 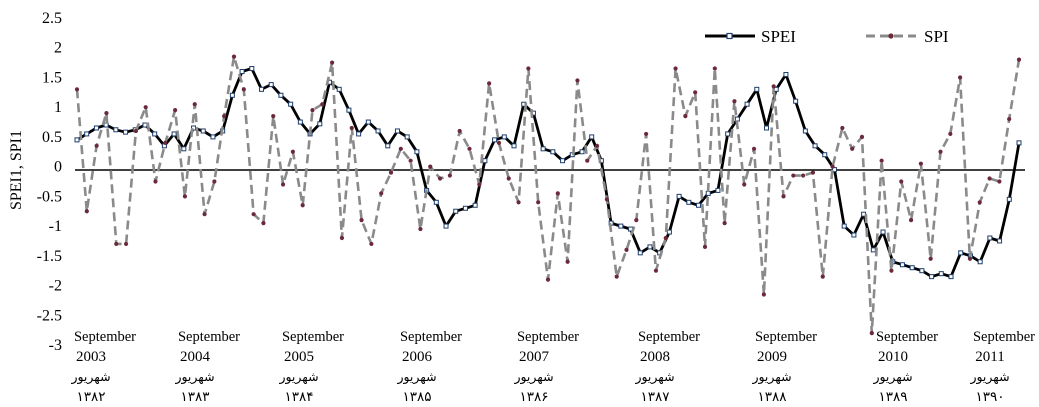 What do you see at coordinates (103, 367) in the screenshot?
I see `x-tick-group: September 2003 شهریور ۱۳۸۲` at bounding box center [103, 367].